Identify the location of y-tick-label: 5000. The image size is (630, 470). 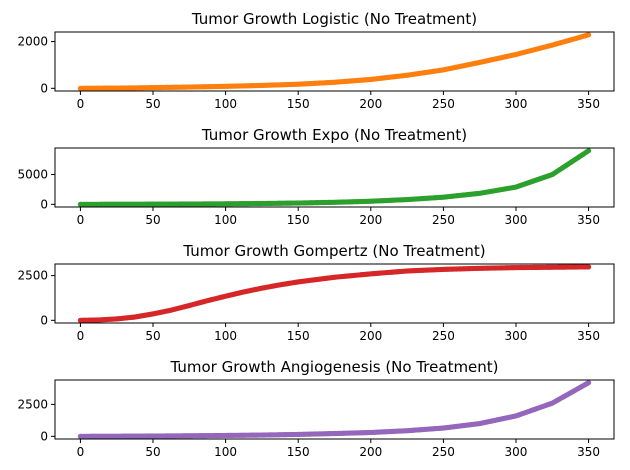
(32, 175).